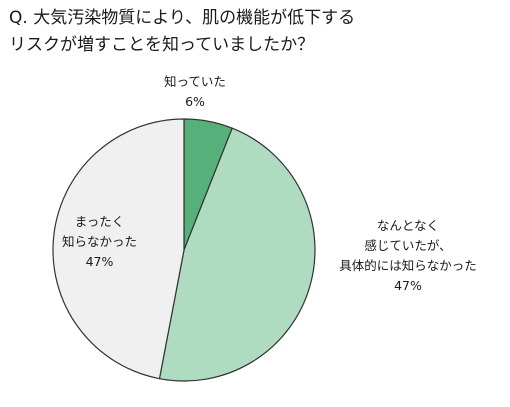  I want to click on slice-label-knew-value: 6%, so click(195, 101).